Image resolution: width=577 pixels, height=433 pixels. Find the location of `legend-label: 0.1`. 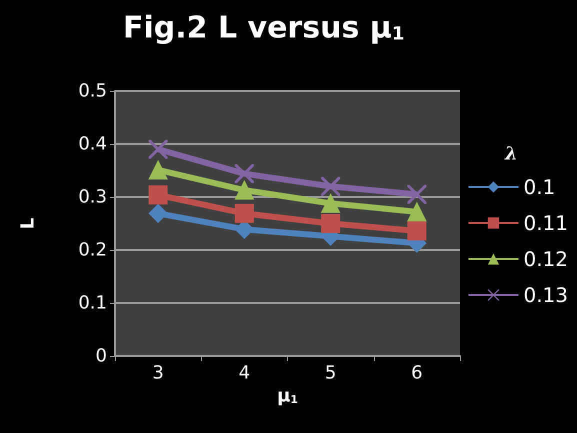

legend-label: 0.1 is located at coordinates (539, 187).